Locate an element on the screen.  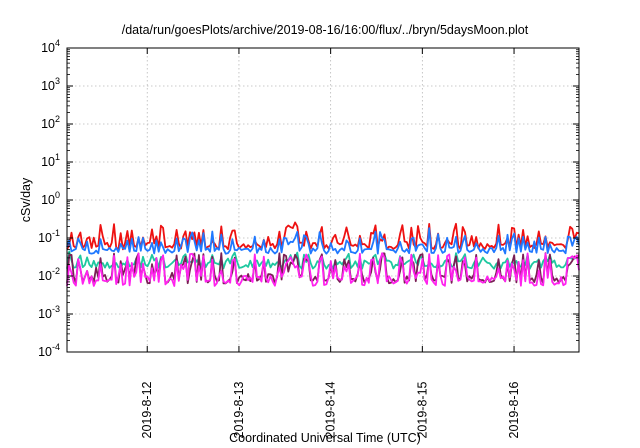
y-tick-label: 10¹ is located at coordinates (50, 160).